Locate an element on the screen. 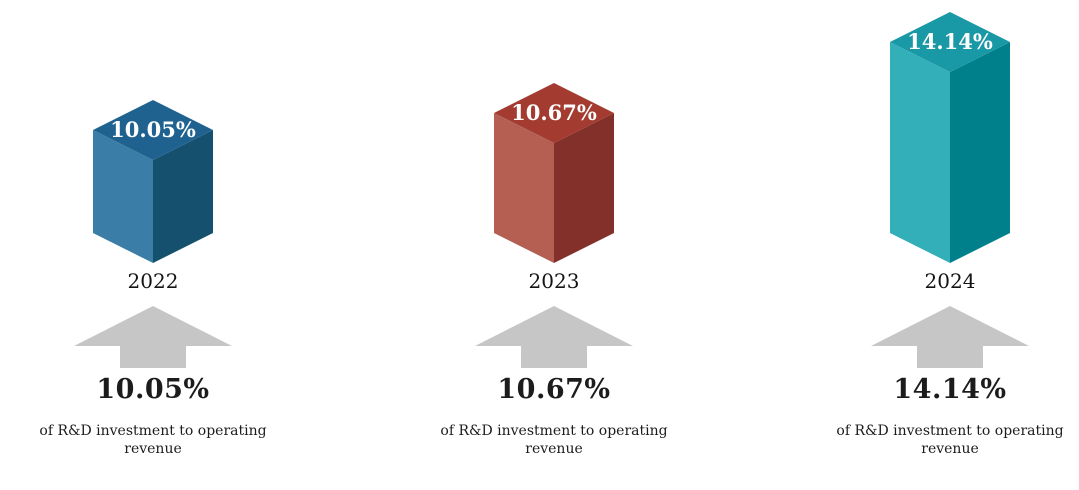  bar-area-2024: 14.14% is located at coordinates (950, 132).